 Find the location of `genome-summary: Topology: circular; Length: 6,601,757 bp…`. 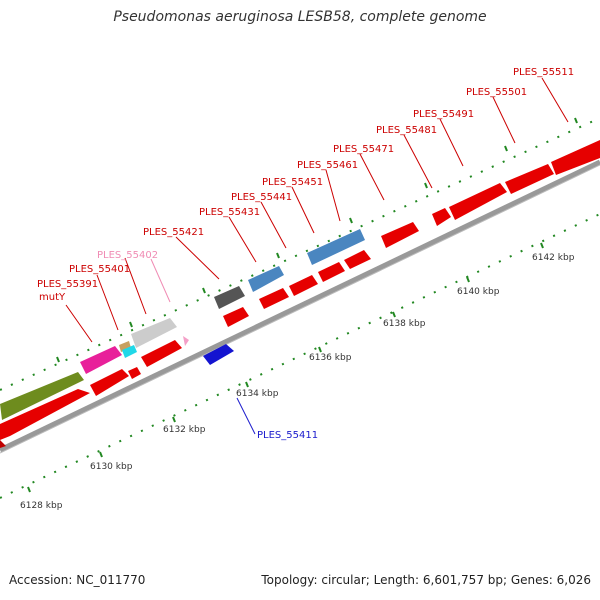

genome-summary: Topology: circular; Length: 6,601,757 bp… is located at coordinates (426, 580).